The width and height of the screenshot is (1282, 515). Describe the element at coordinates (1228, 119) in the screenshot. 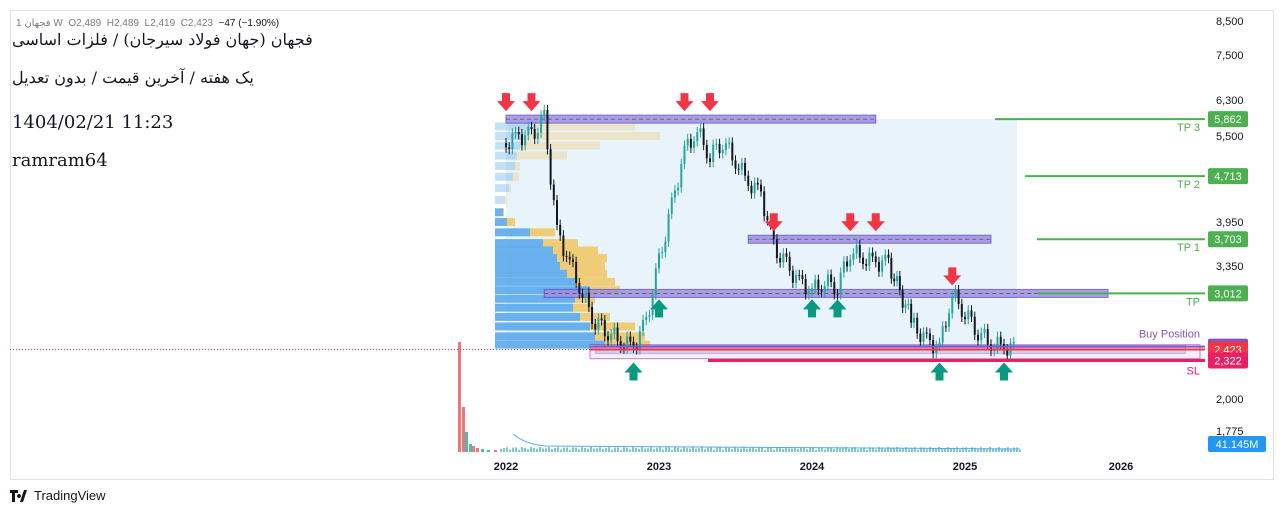

I see `price-axis-tag` at that location.